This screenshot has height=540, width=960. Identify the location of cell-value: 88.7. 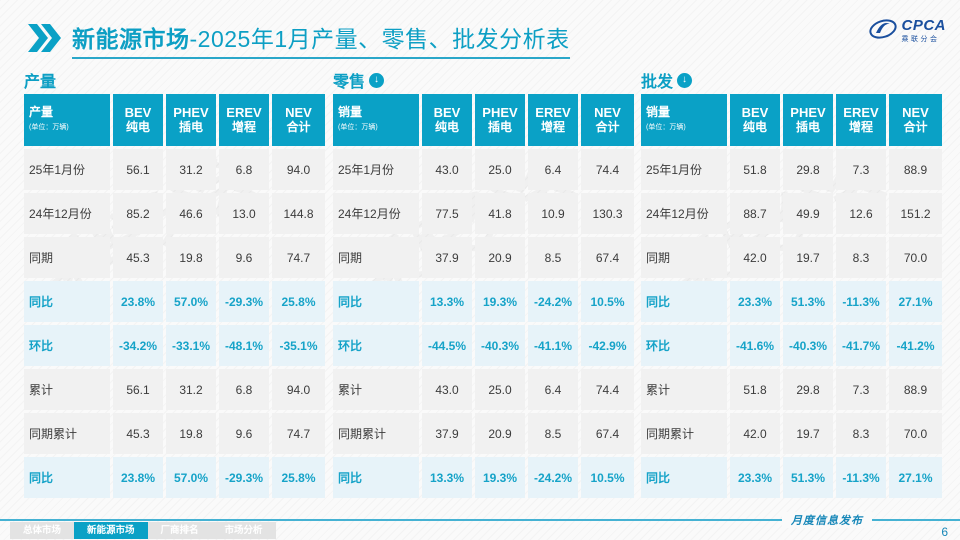
(755, 213).